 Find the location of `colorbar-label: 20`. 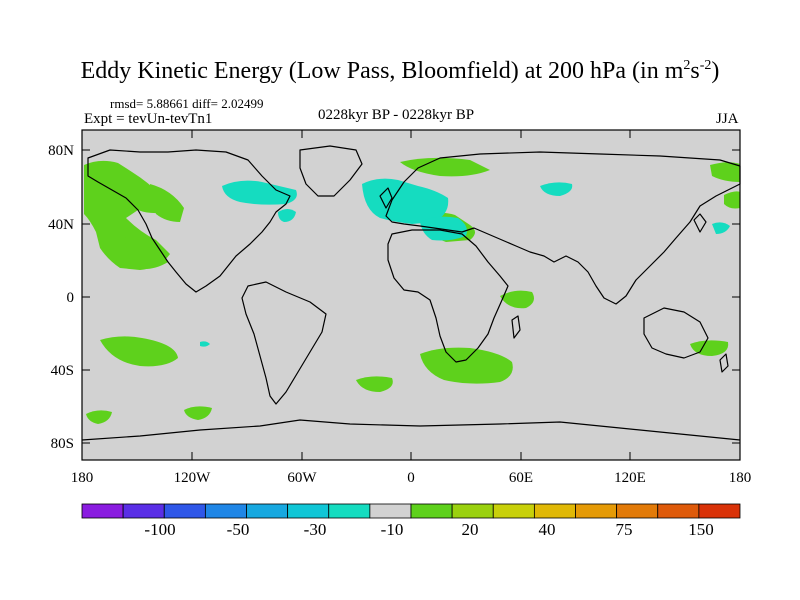

colorbar-label: 20 is located at coordinates (470, 529).